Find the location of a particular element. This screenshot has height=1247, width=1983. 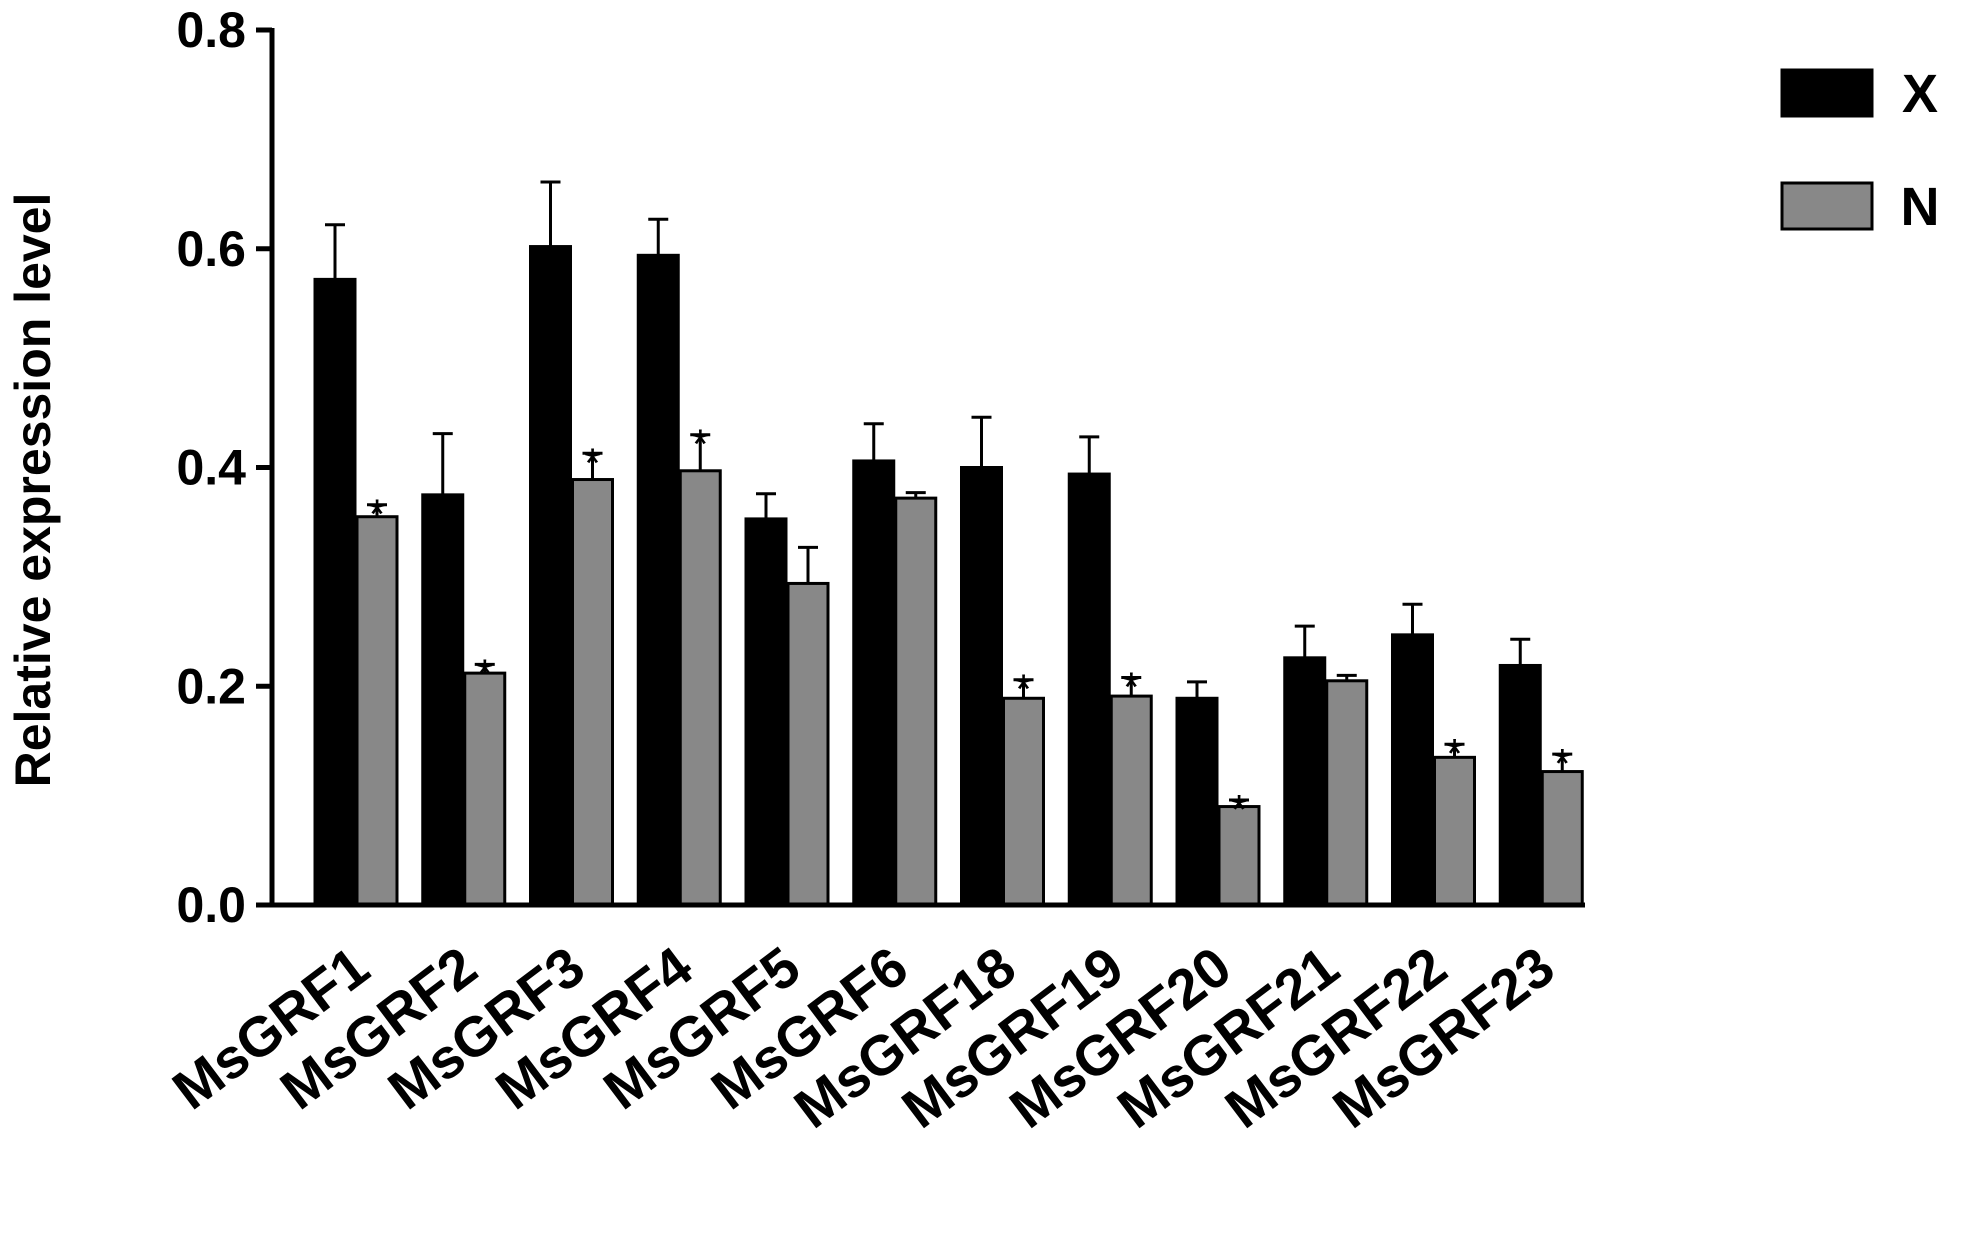

bar-X-MsGRF2 is located at coordinates (443, 700).